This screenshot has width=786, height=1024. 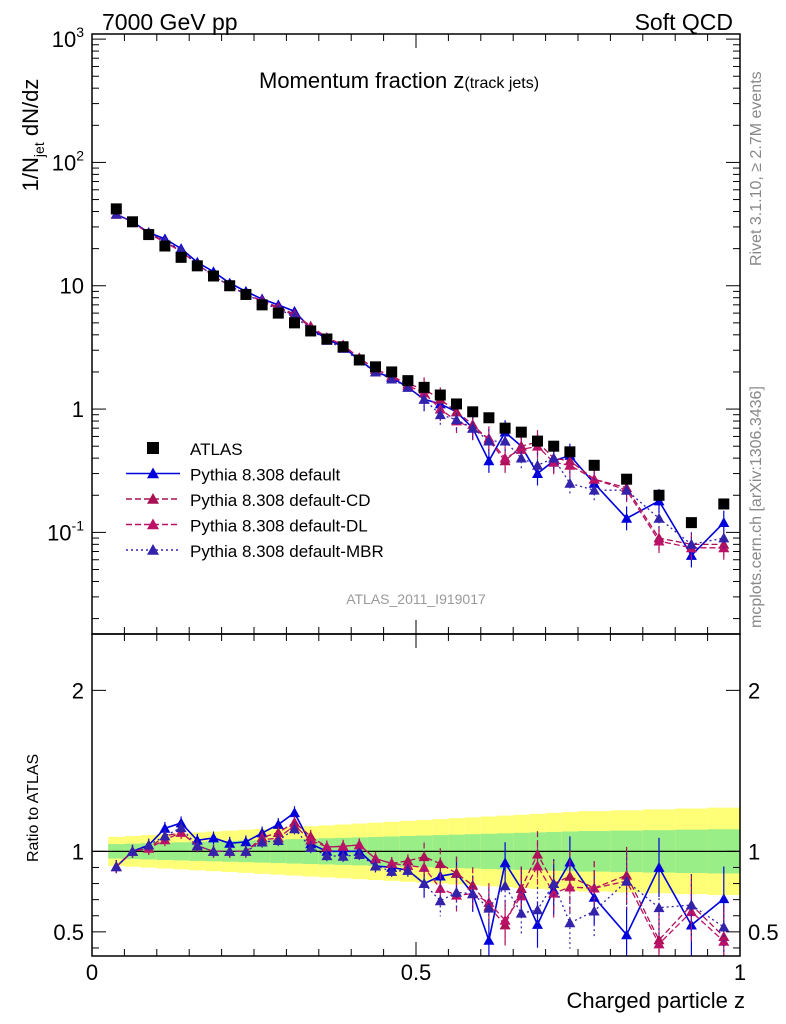 I want to click on y-tick-label: 0.5, so click(x=68, y=932).